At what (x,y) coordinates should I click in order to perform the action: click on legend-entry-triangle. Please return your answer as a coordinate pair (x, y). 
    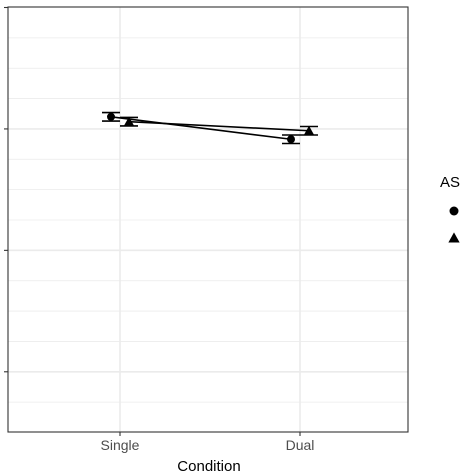
    Looking at the image, I should click on (454, 237).